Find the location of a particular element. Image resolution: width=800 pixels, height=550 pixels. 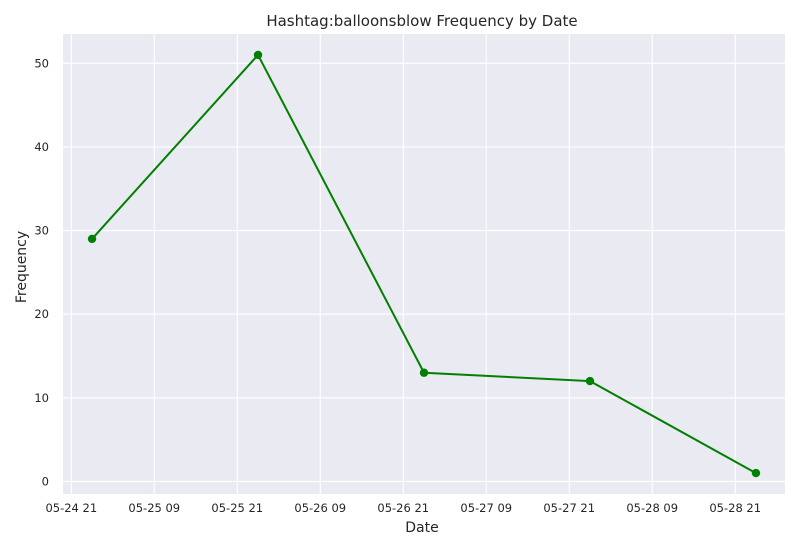

y-tick-label: 0 is located at coordinates (45, 481).